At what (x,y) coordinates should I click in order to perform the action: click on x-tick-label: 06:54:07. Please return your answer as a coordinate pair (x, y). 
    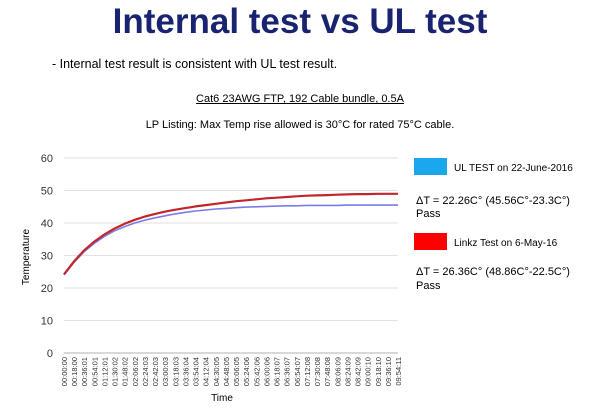
    Looking at the image, I should click on (297, 371).